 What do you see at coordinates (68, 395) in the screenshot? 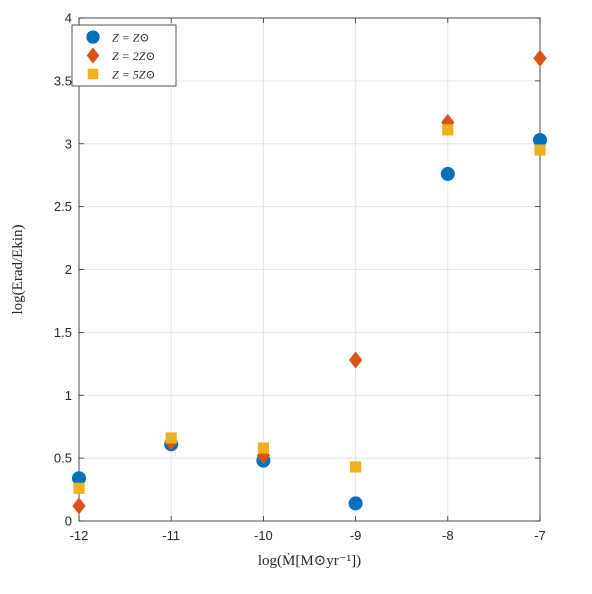
I see `y-tick-label: 1` at bounding box center [68, 395].